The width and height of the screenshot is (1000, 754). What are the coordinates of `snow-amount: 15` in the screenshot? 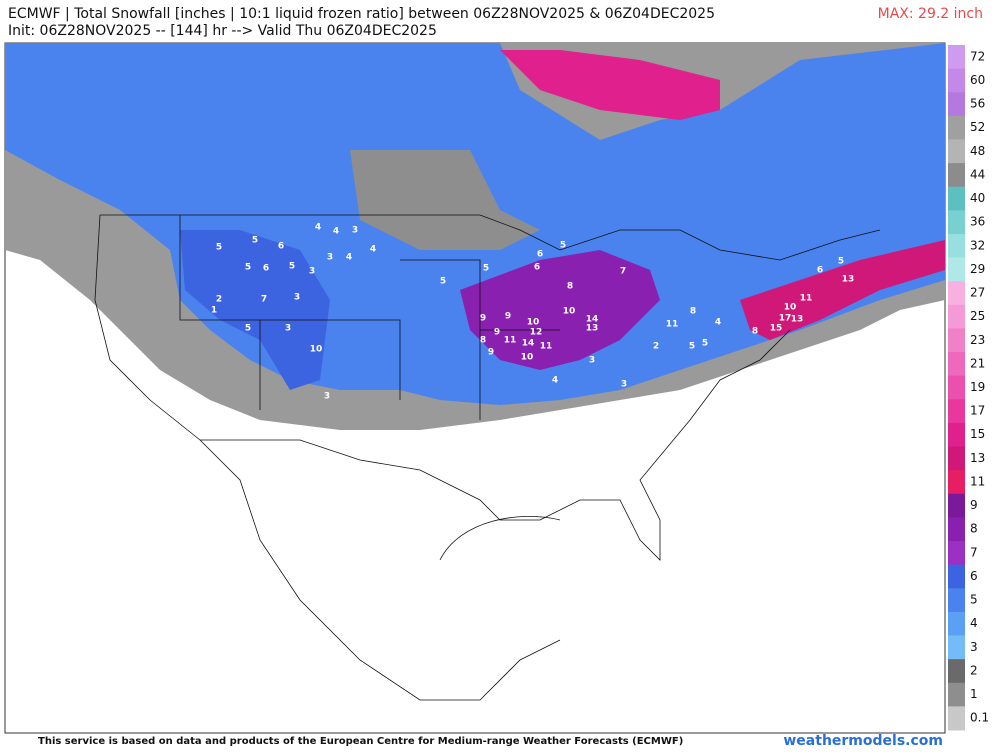 It's located at (776, 329).